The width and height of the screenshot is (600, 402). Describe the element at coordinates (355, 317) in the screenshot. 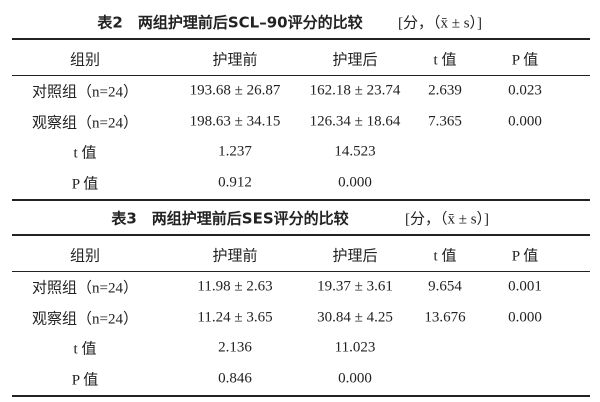

I see `cell: 30.84 ± 4.25` at that location.